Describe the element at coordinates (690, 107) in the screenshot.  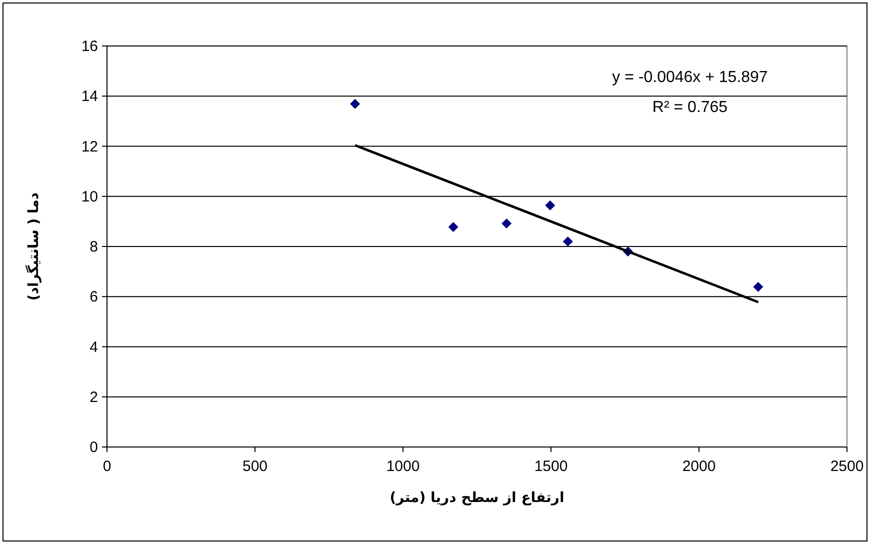
I see `annotation: R² = 0.765` at that location.